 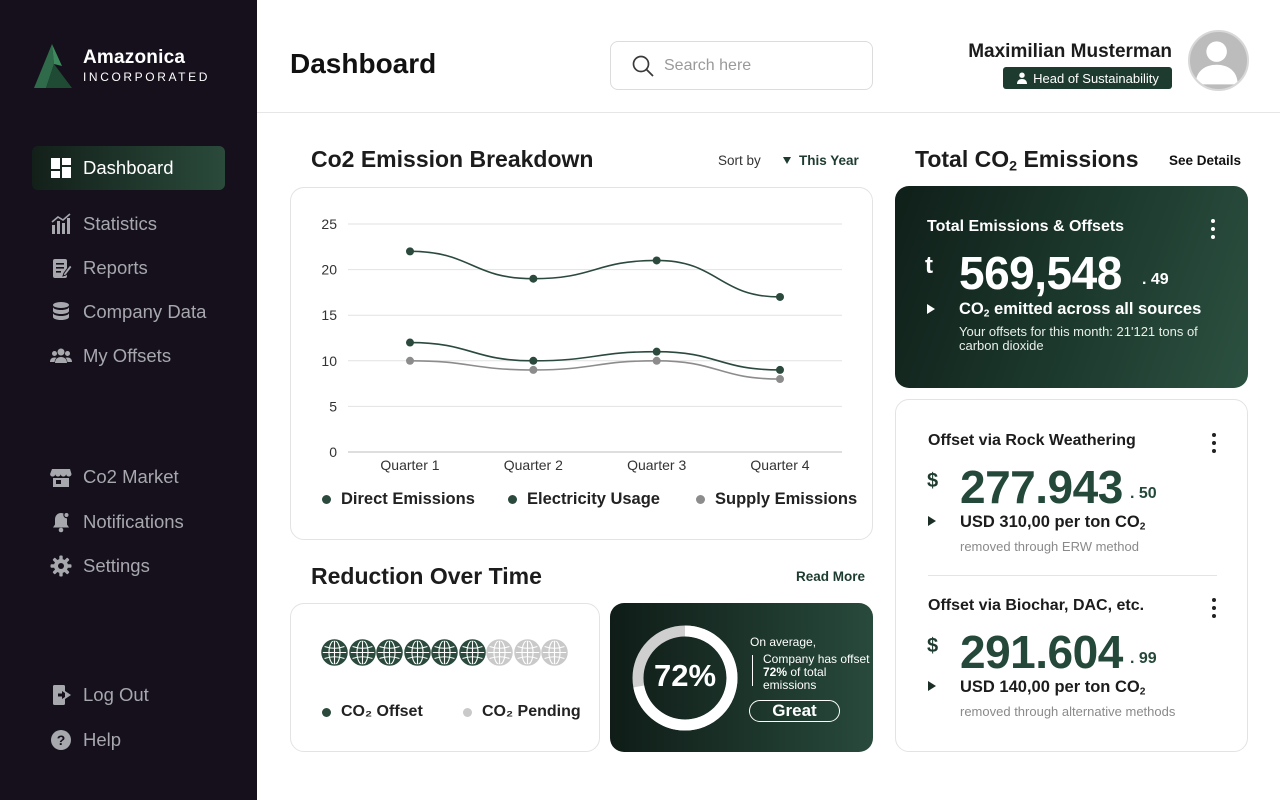 What do you see at coordinates (120, 223) in the screenshot?
I see `sidebar-item-label: Statistics` at bounding box center [120, 223].